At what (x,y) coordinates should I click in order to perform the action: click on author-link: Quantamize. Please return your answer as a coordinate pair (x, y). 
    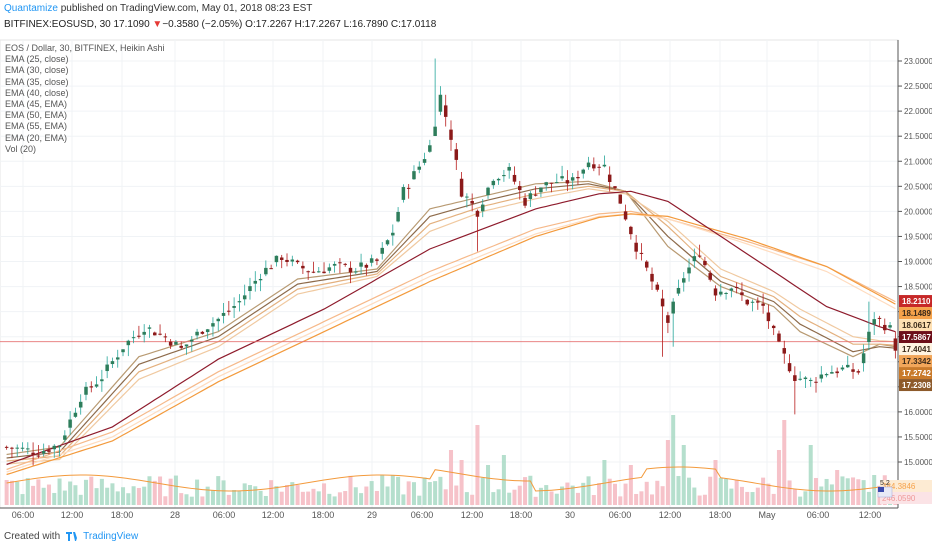
    Looking at the image, I should click on (31, 8).